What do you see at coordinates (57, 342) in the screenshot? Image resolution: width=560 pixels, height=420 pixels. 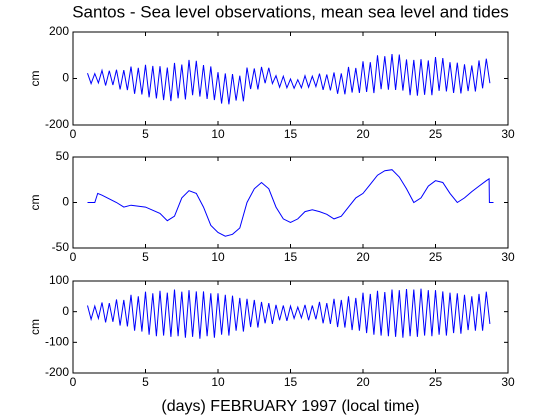 I see `y-tick-label: -100` at bounding box center [57, 342].